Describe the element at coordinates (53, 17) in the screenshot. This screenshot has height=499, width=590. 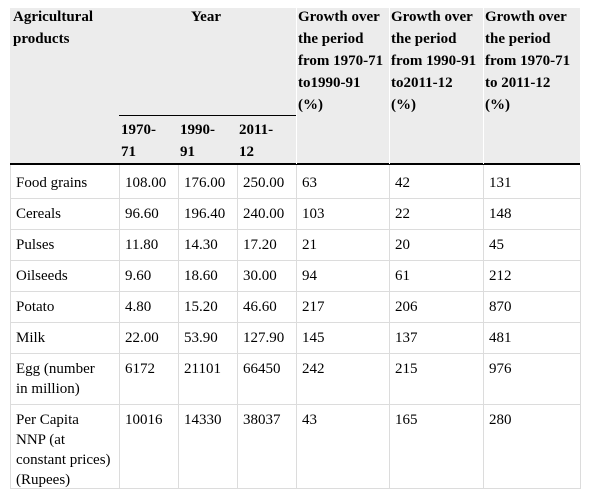
I see `header-product-line1: Agricultural` at that location.